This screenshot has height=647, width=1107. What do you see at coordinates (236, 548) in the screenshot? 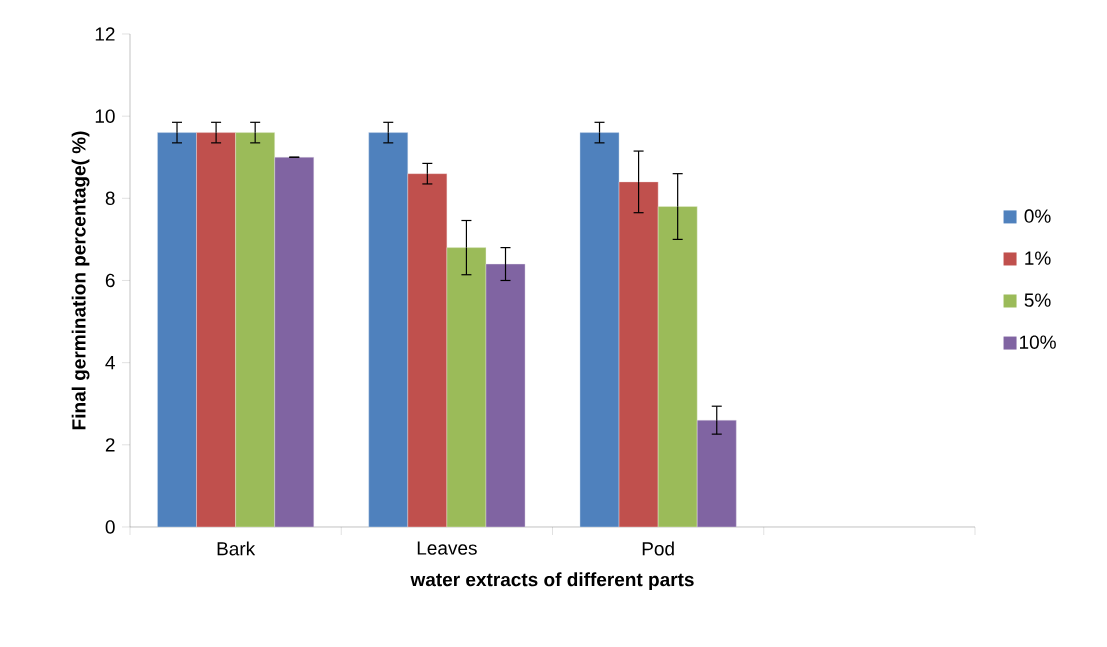
I see `x-tick-label: Bark` at bounding box center [236, 548].